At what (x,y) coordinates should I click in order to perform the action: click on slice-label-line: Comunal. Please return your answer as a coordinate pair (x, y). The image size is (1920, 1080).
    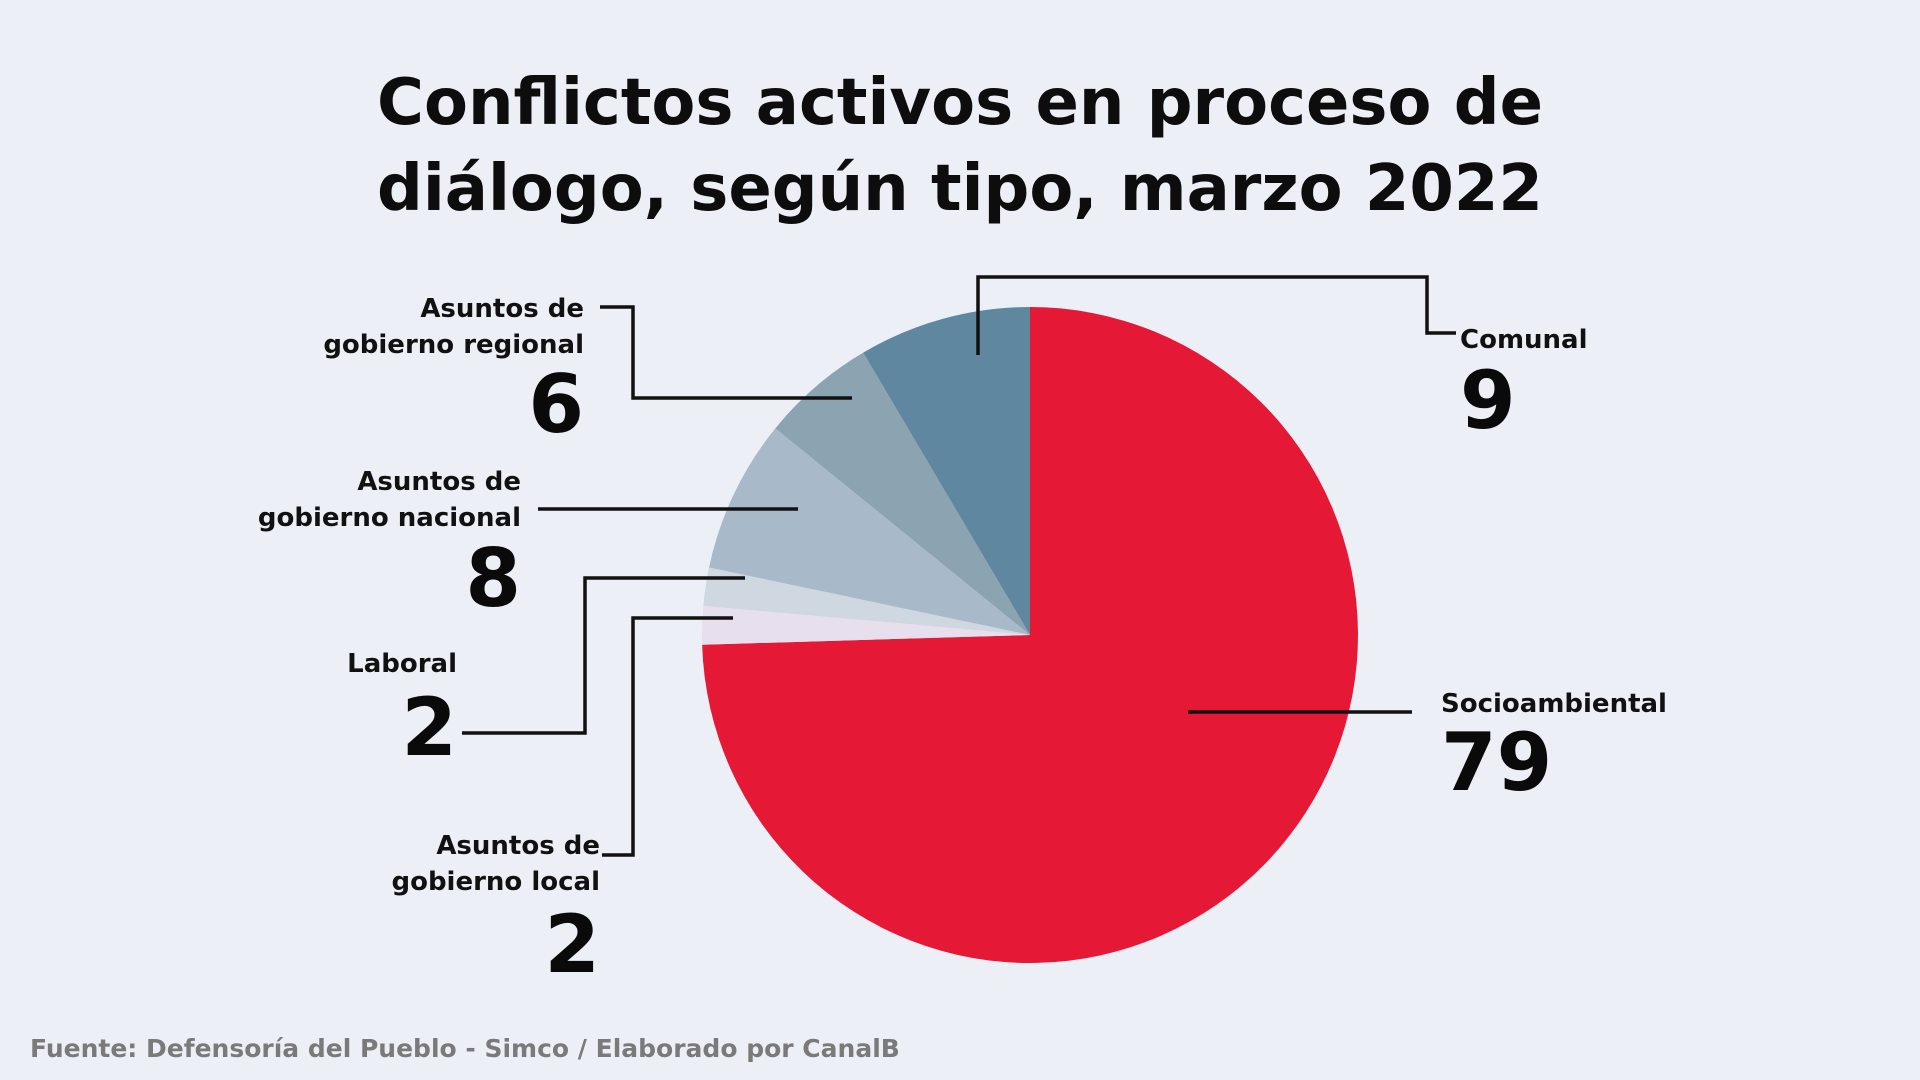
    Looking at the image, I should click on (1524, 340).